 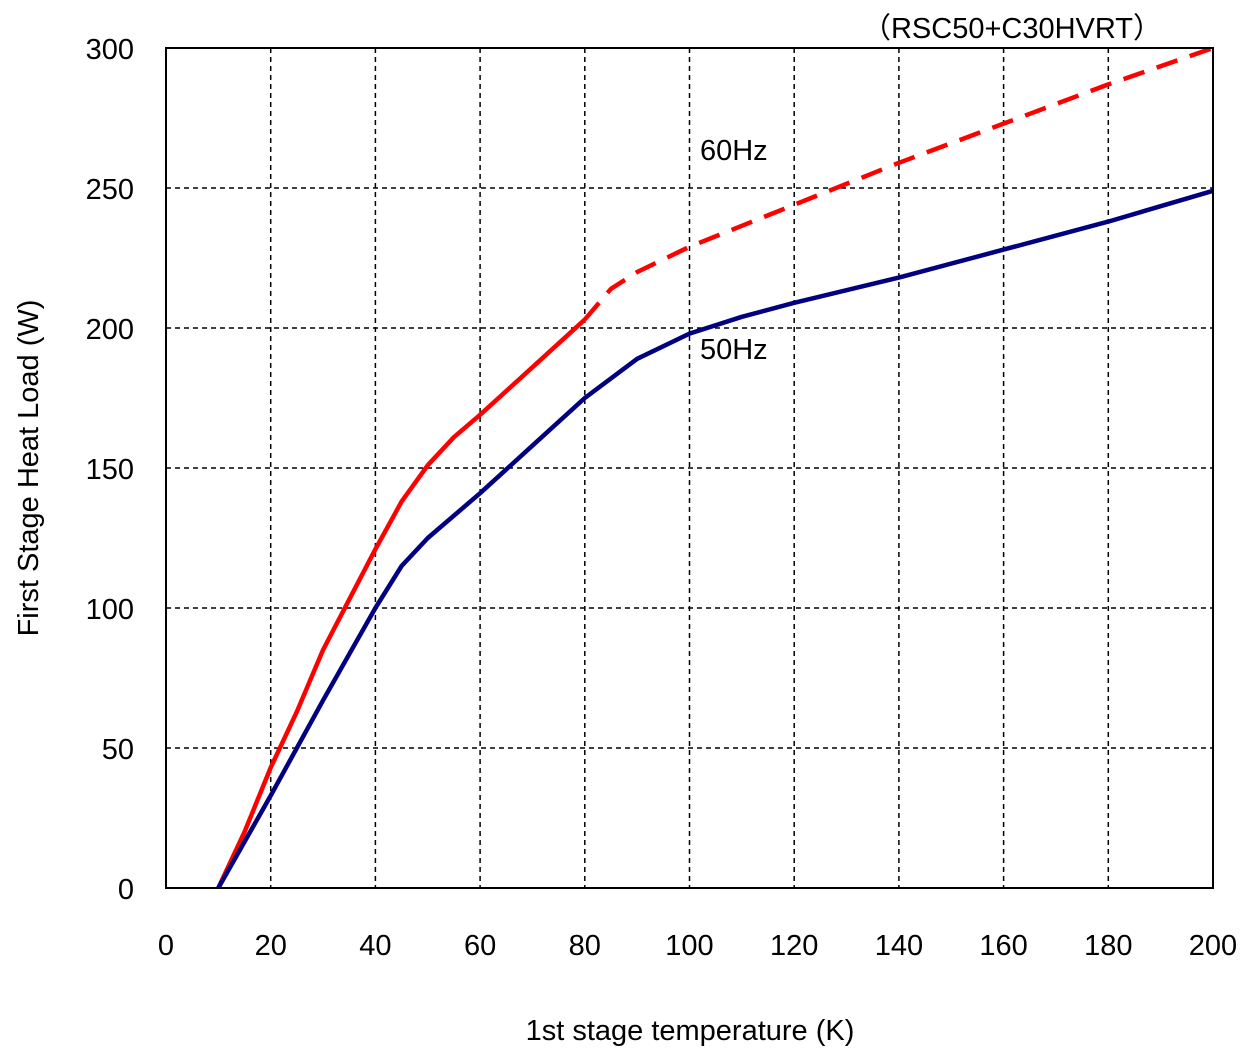 What do you see at coordinates (126, 890) in the screenshot?
I see `y-tick-label: 0` at bounding box center [126, 890].